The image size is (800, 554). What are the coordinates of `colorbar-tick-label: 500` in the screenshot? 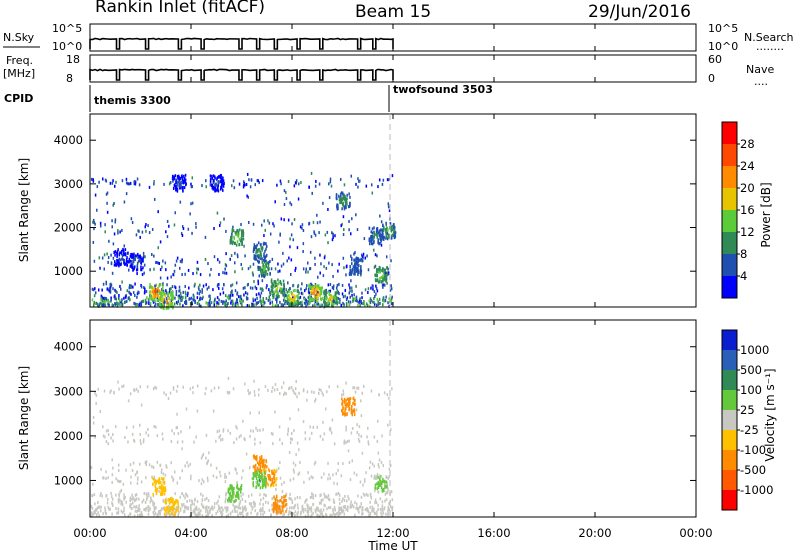 It's located at (751, 370).